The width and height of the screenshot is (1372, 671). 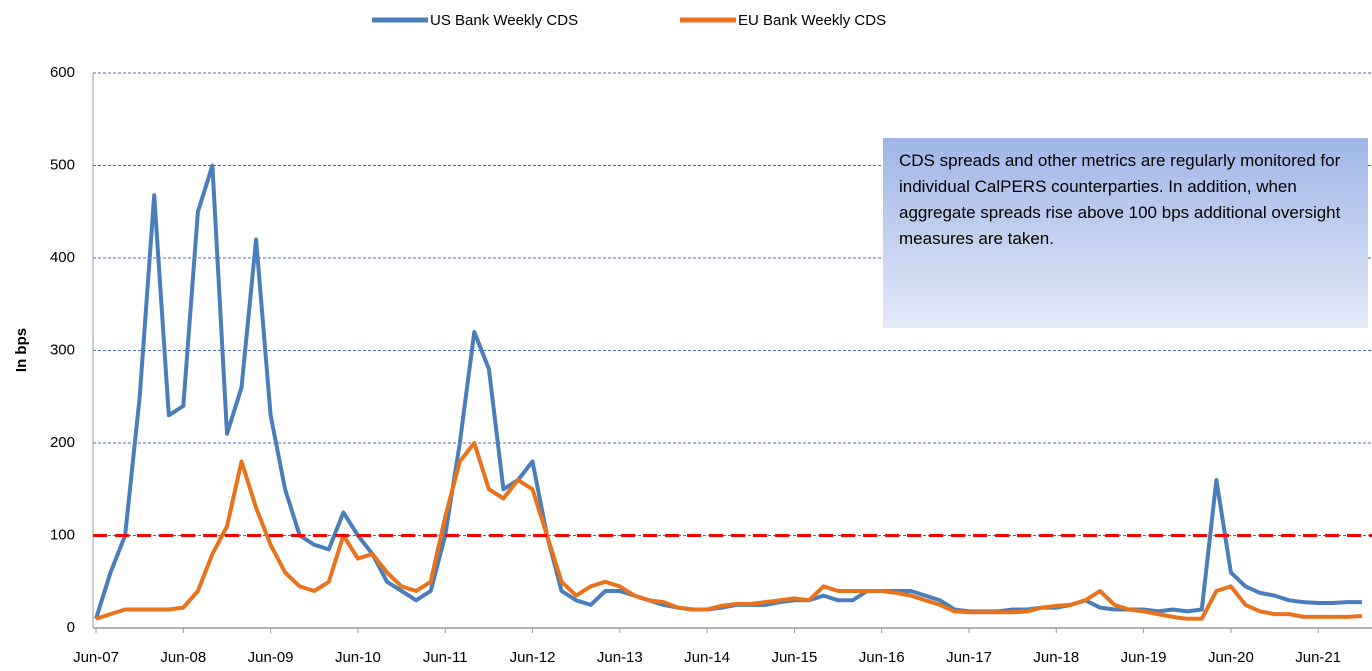 I want to click on x-tick-label: Jun-08, so click(x=183, y=657).